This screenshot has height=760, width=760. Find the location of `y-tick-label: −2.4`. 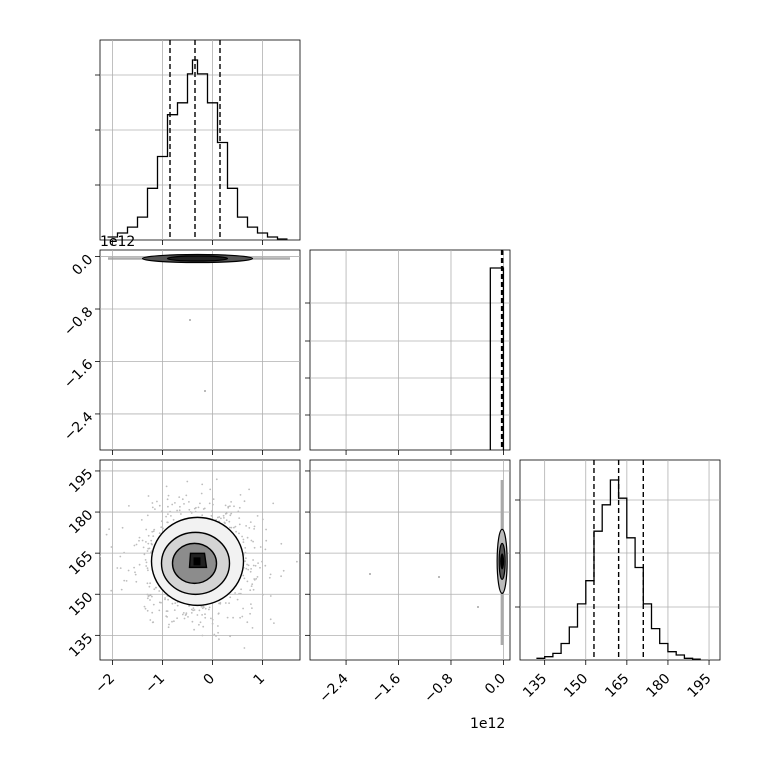

y-tick-label: −2.4 is located at coordinates (78, 426).